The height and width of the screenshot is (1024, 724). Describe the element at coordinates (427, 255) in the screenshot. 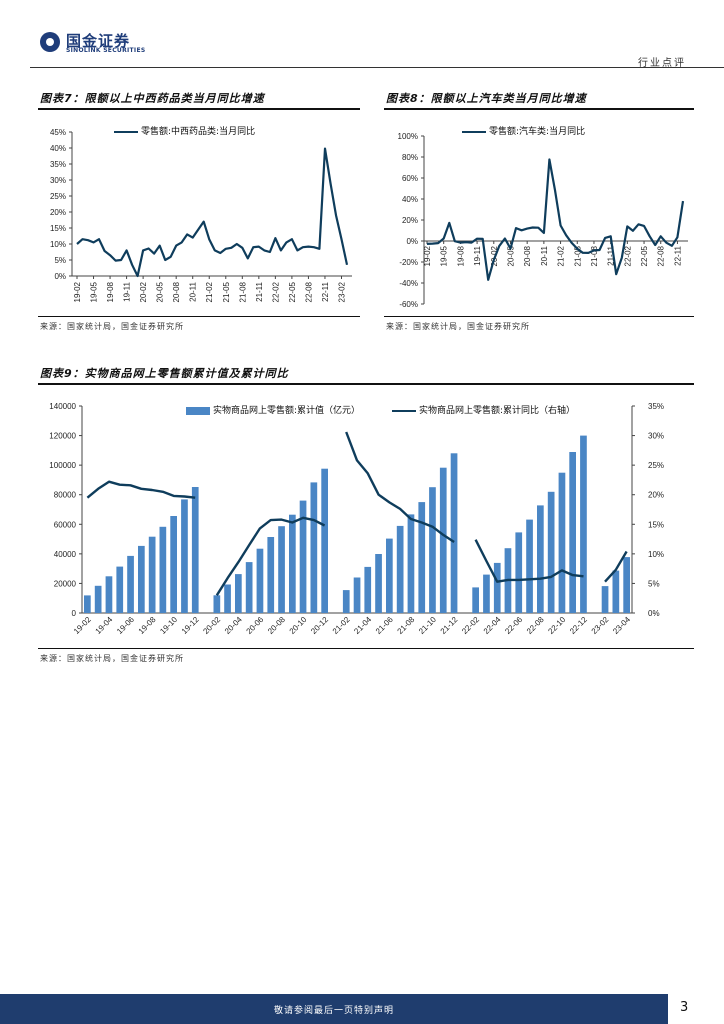

I see `figure8-x-tick-label: 19-02` at that location.